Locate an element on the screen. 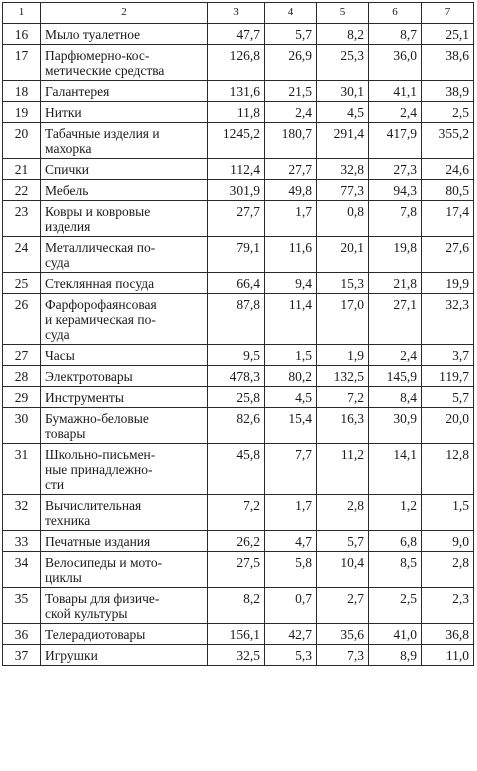 The image size is (477, 771). product-name-cell: Телерадиотовары is located at coordinates (124, 634).